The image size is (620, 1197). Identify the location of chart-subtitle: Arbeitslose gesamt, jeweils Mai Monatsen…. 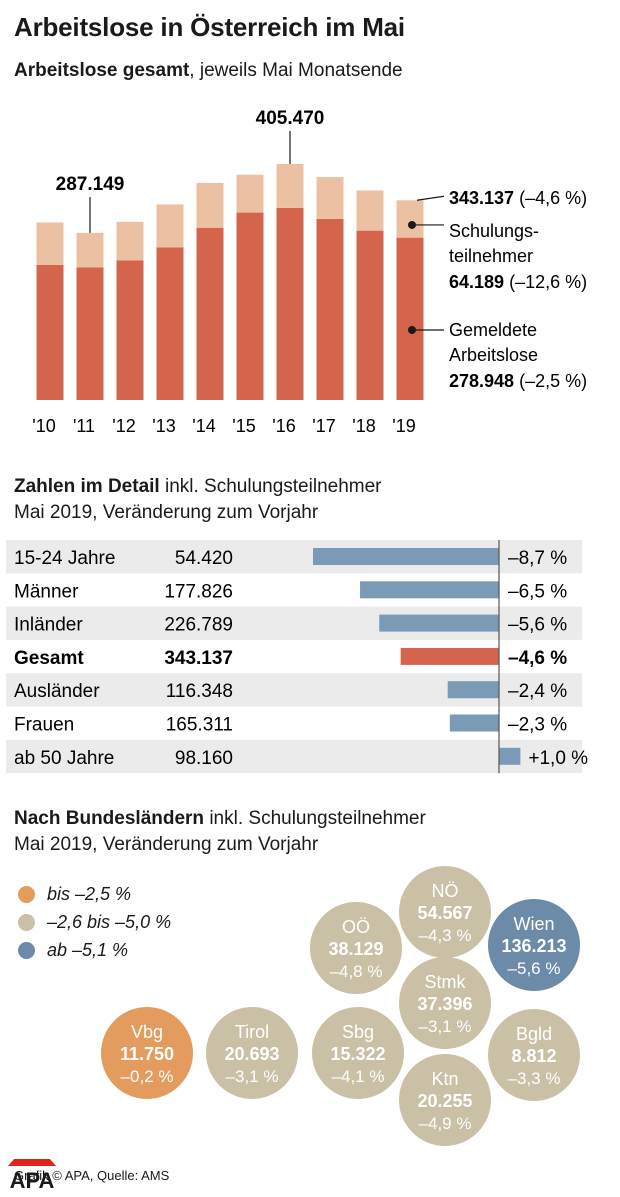
(208, 71).